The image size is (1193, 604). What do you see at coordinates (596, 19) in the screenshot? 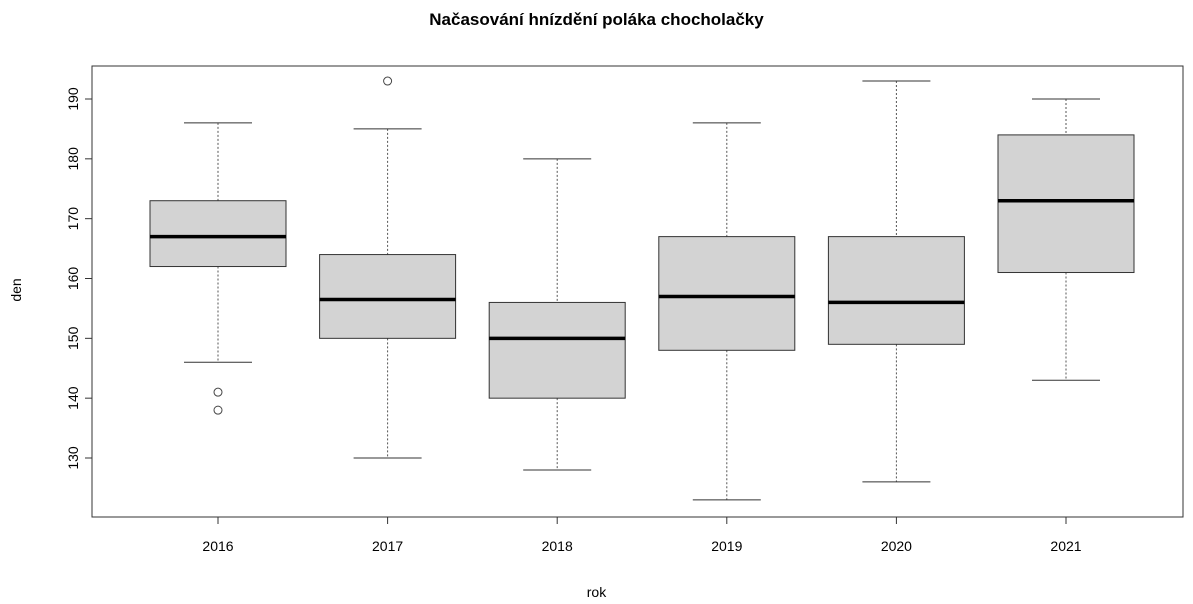
I see `chart-title: Načasování hnízdění poláka chocholačky` at bounding box center [596, 19].